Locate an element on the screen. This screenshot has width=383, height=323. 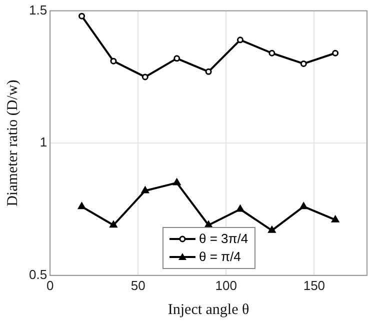
x-tick-label: 100 is located at coordinates (226, 285).